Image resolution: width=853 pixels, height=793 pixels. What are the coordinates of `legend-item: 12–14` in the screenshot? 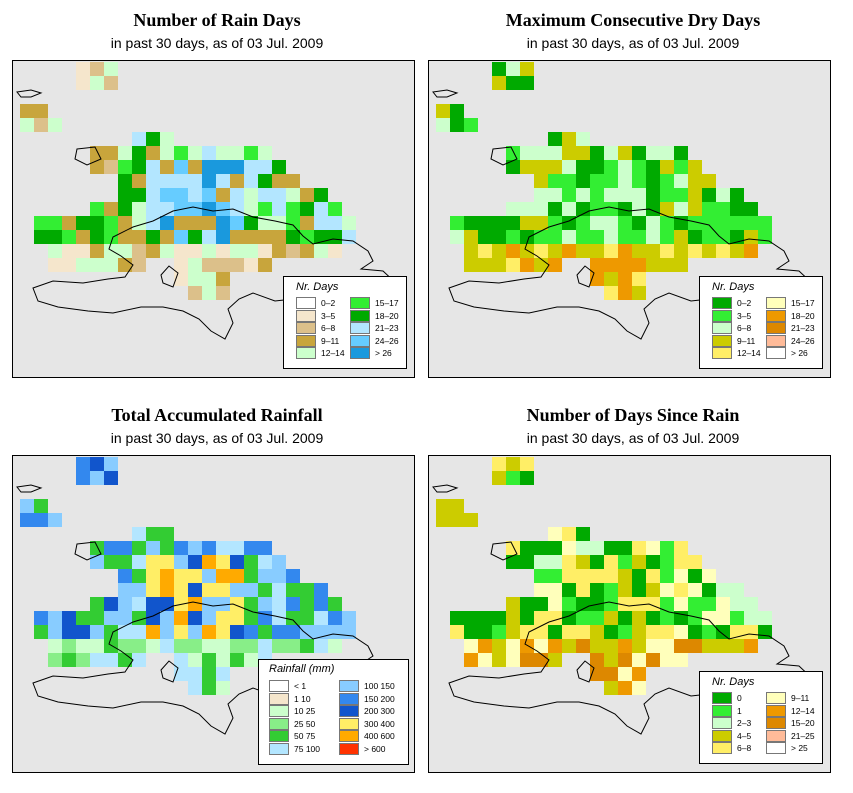 It's located at (790, 710).